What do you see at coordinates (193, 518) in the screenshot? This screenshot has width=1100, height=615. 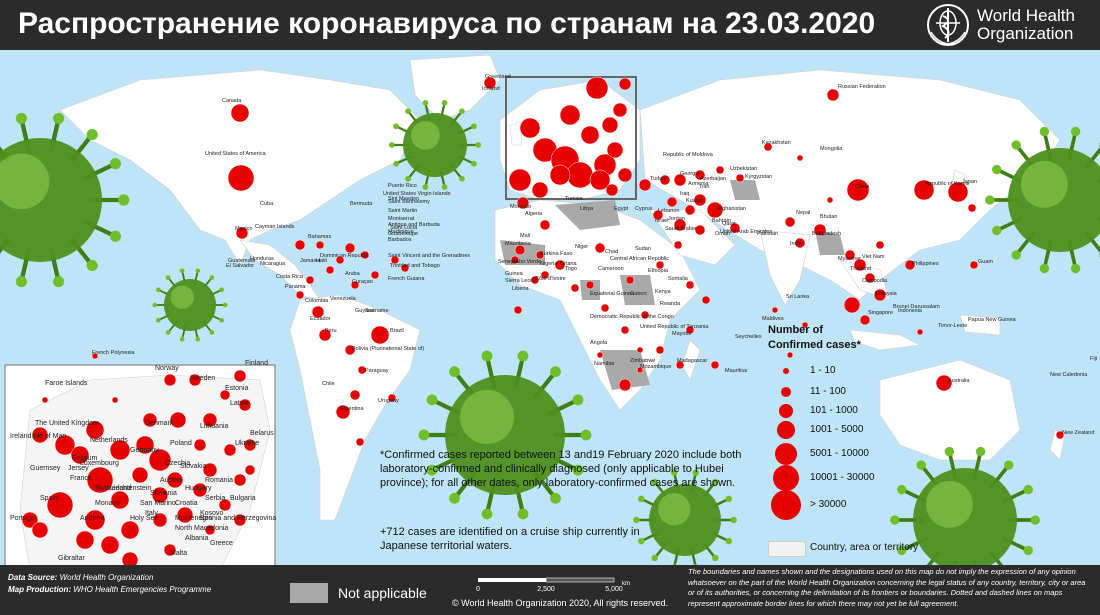 I see `inset-country-label: Montenegro` at bounding box center [193, 518].